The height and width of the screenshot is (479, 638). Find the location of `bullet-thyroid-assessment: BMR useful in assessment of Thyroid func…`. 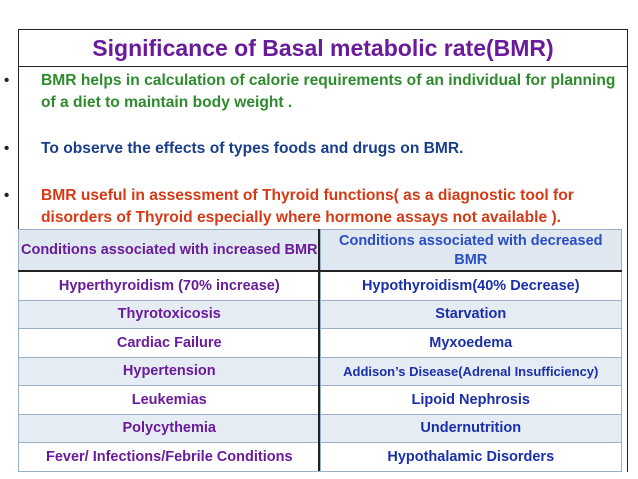

bullet-thyroid-assessment: BMR useful in assessment of Thyroid func… is located at coordinates (307, 206).